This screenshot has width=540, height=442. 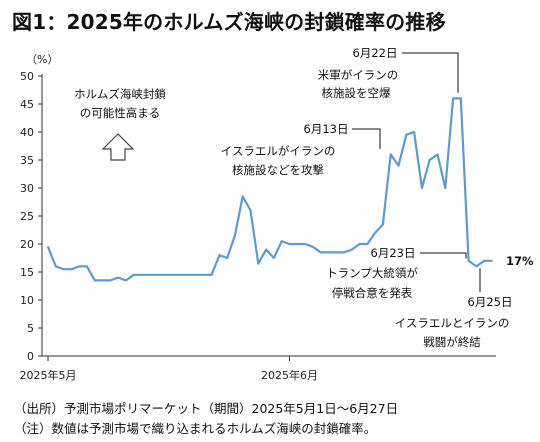 I want to click on y-tick-label: 5, so click(x=30, y=328).